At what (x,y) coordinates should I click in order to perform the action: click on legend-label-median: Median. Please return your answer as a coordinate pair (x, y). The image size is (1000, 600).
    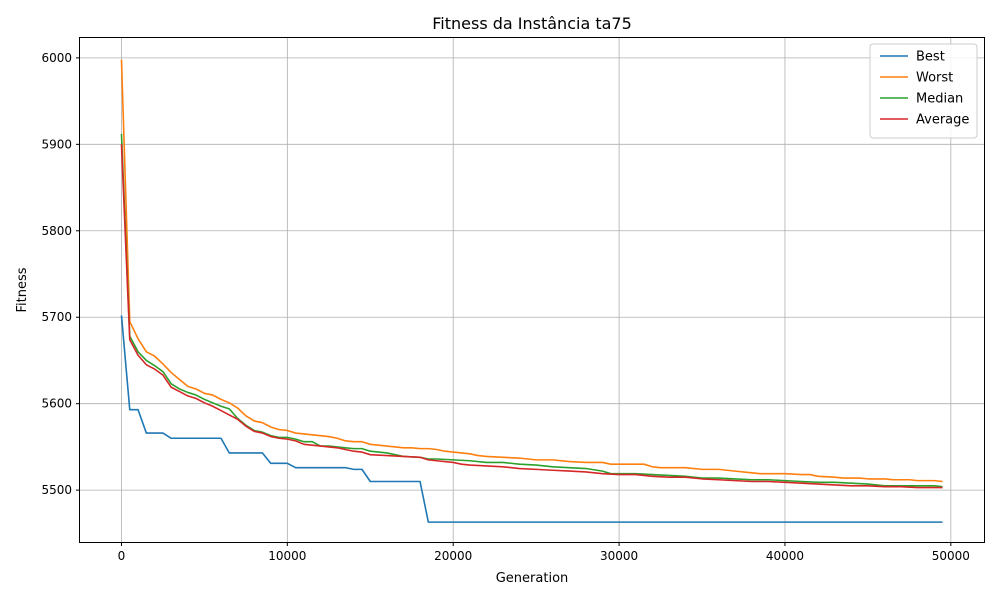
    Looking at the image, I should click on (939, 99).